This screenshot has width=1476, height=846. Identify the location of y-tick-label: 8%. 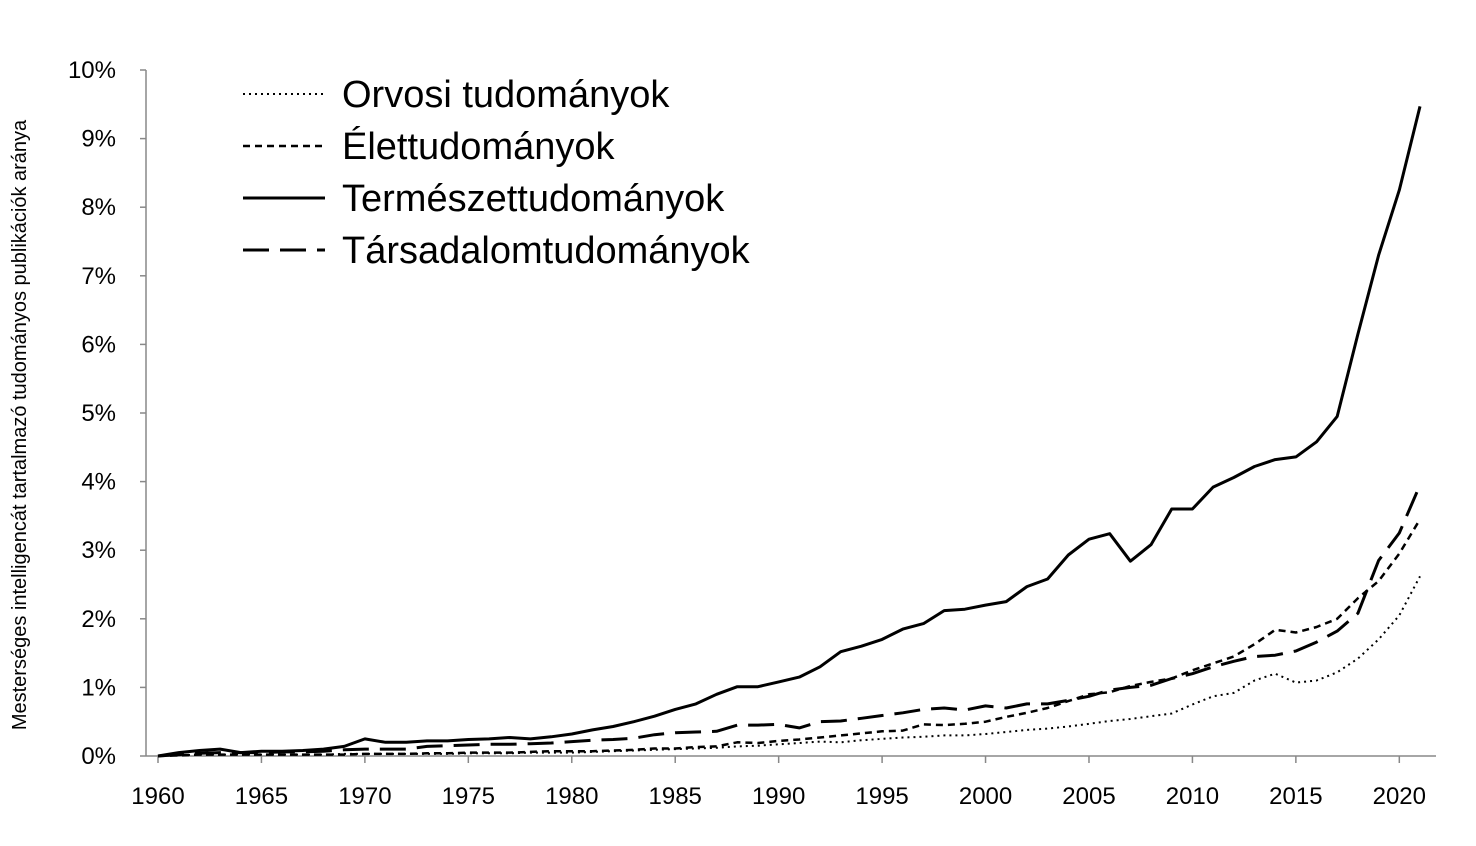
(98, 207).